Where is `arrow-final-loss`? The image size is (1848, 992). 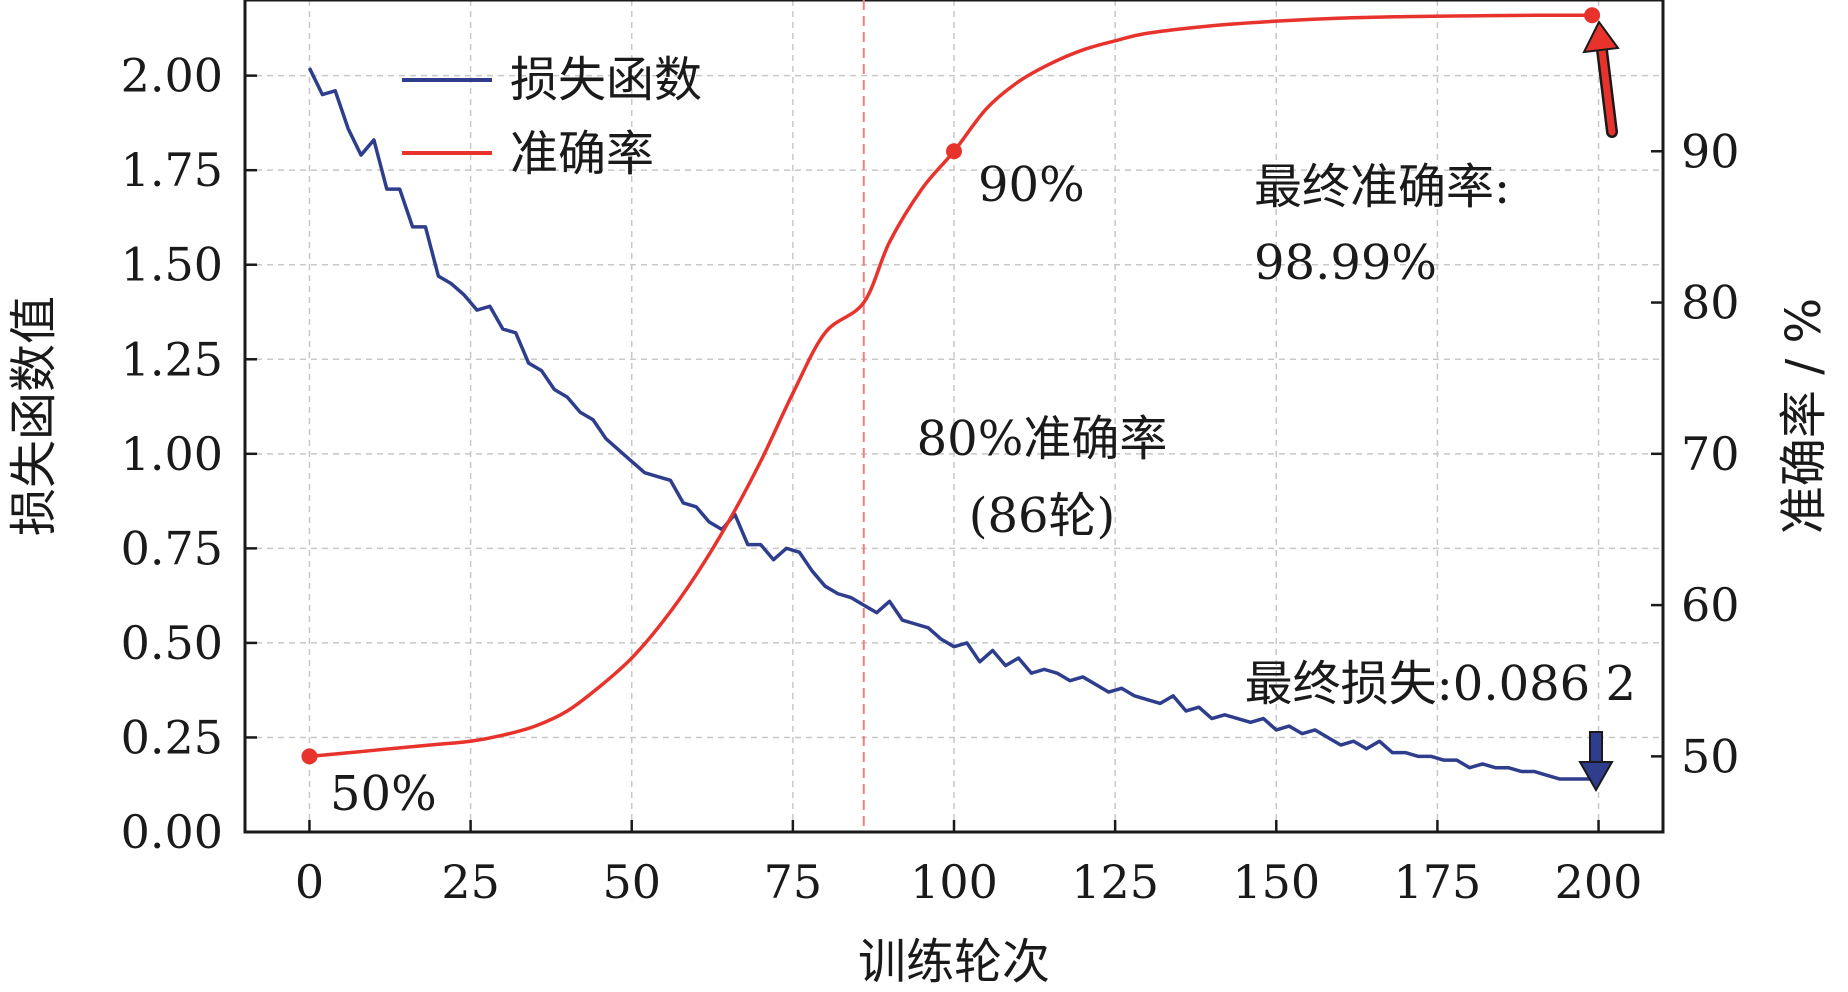 arrow-final-loss is located at coordinates (1596, 762).